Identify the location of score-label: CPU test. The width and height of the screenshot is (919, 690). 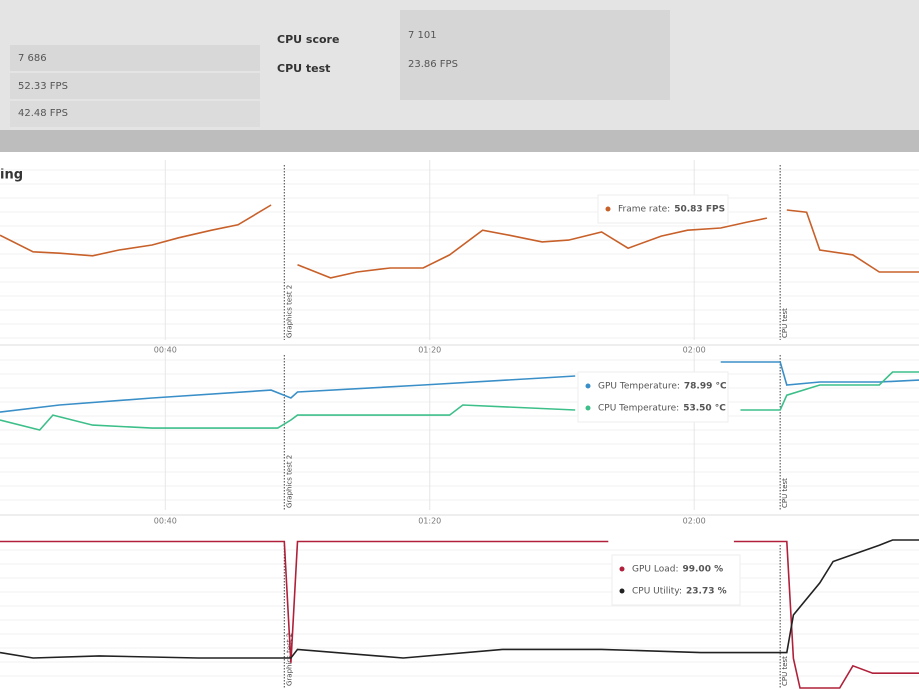
(303, 68).